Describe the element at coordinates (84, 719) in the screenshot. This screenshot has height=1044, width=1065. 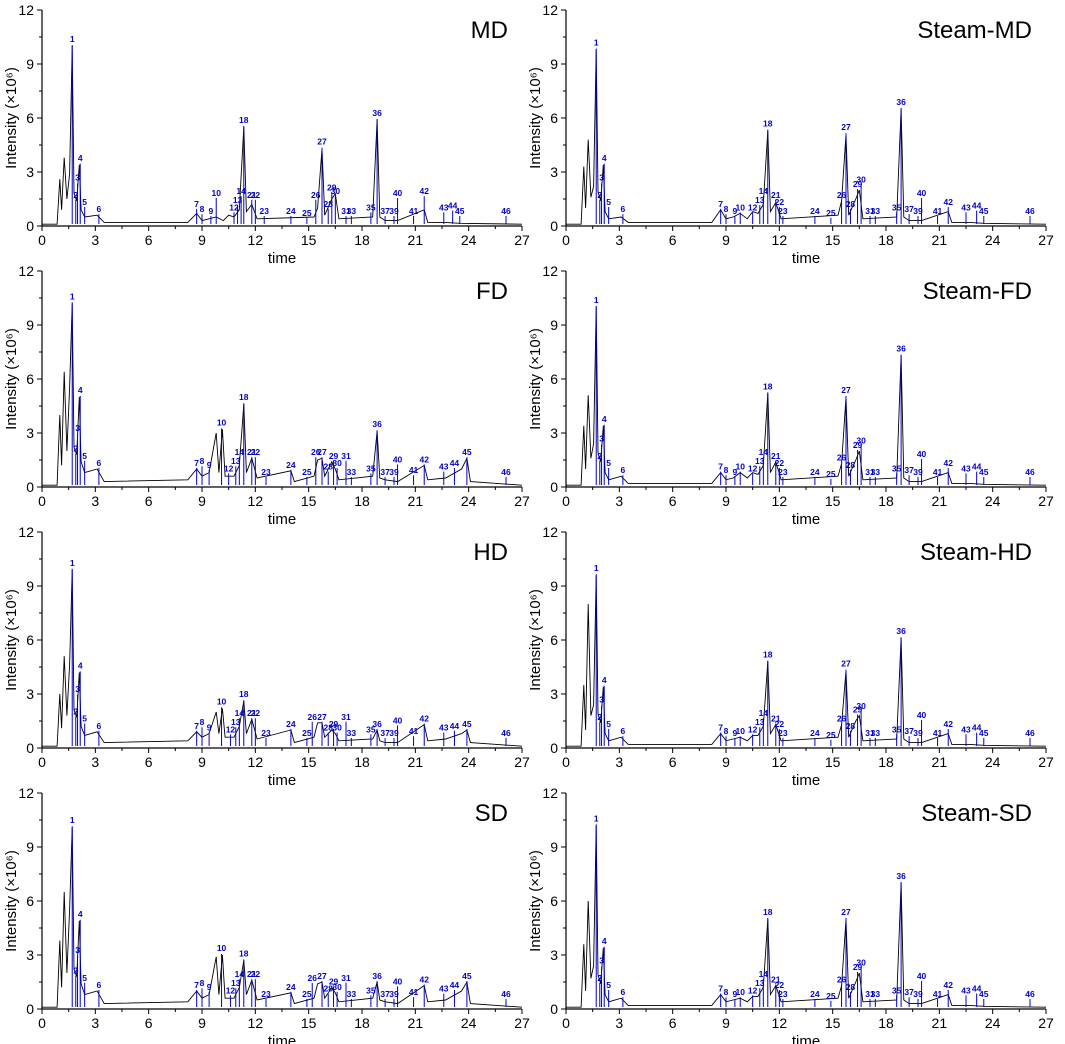
I see `peak-label: 5` at that location.